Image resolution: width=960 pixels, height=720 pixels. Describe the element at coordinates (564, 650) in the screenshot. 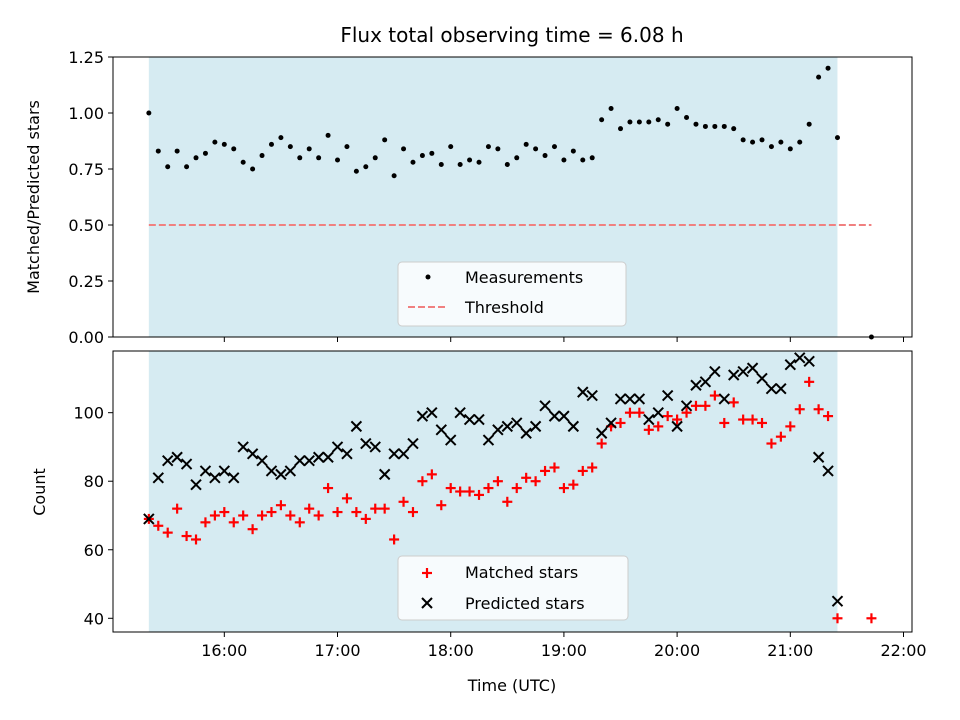

I see `time-x-tick-label: 19:00` at that location.